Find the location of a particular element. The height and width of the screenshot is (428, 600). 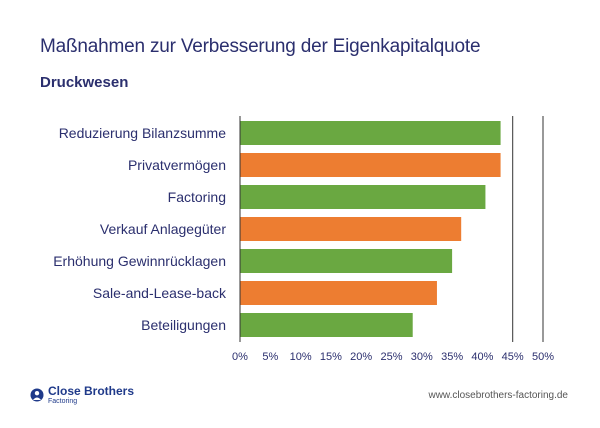

category-label: Beteiligungen is located at coordinates (183, 325).